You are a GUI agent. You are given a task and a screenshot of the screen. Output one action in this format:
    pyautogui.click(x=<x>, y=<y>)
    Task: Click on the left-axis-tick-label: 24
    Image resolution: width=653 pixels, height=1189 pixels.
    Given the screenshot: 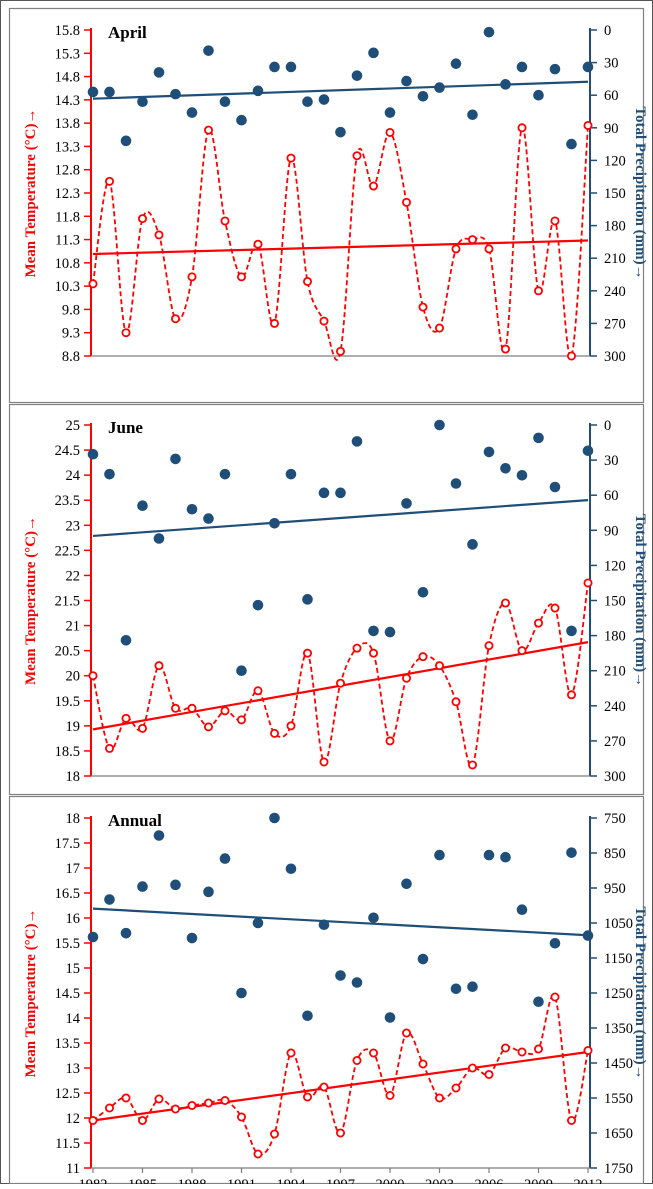 What is the action you would take?
    pyautogui.click(x=73, y=476)
    